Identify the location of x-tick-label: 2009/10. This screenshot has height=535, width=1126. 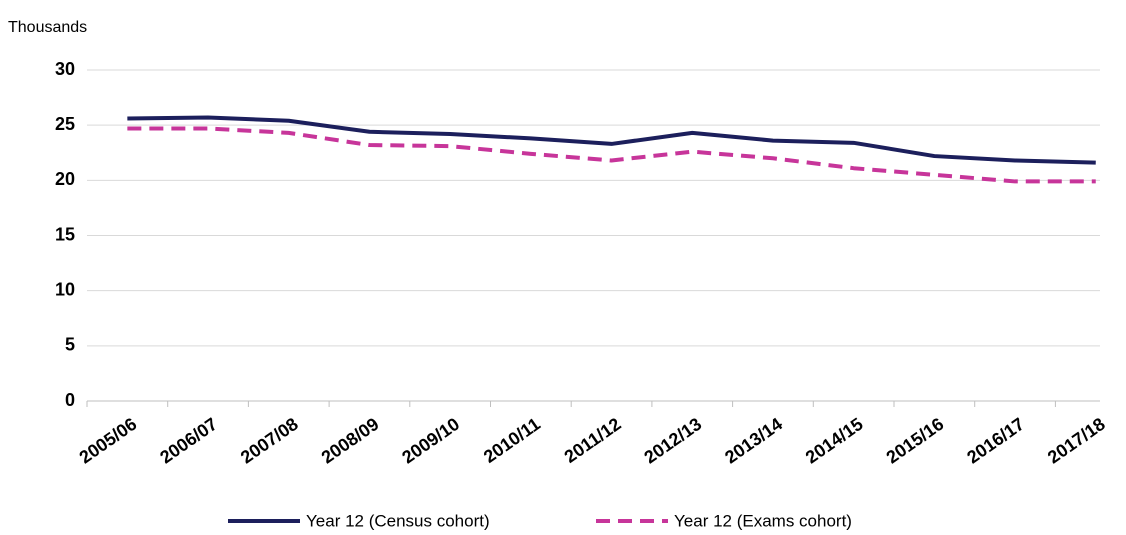
(430, 441).